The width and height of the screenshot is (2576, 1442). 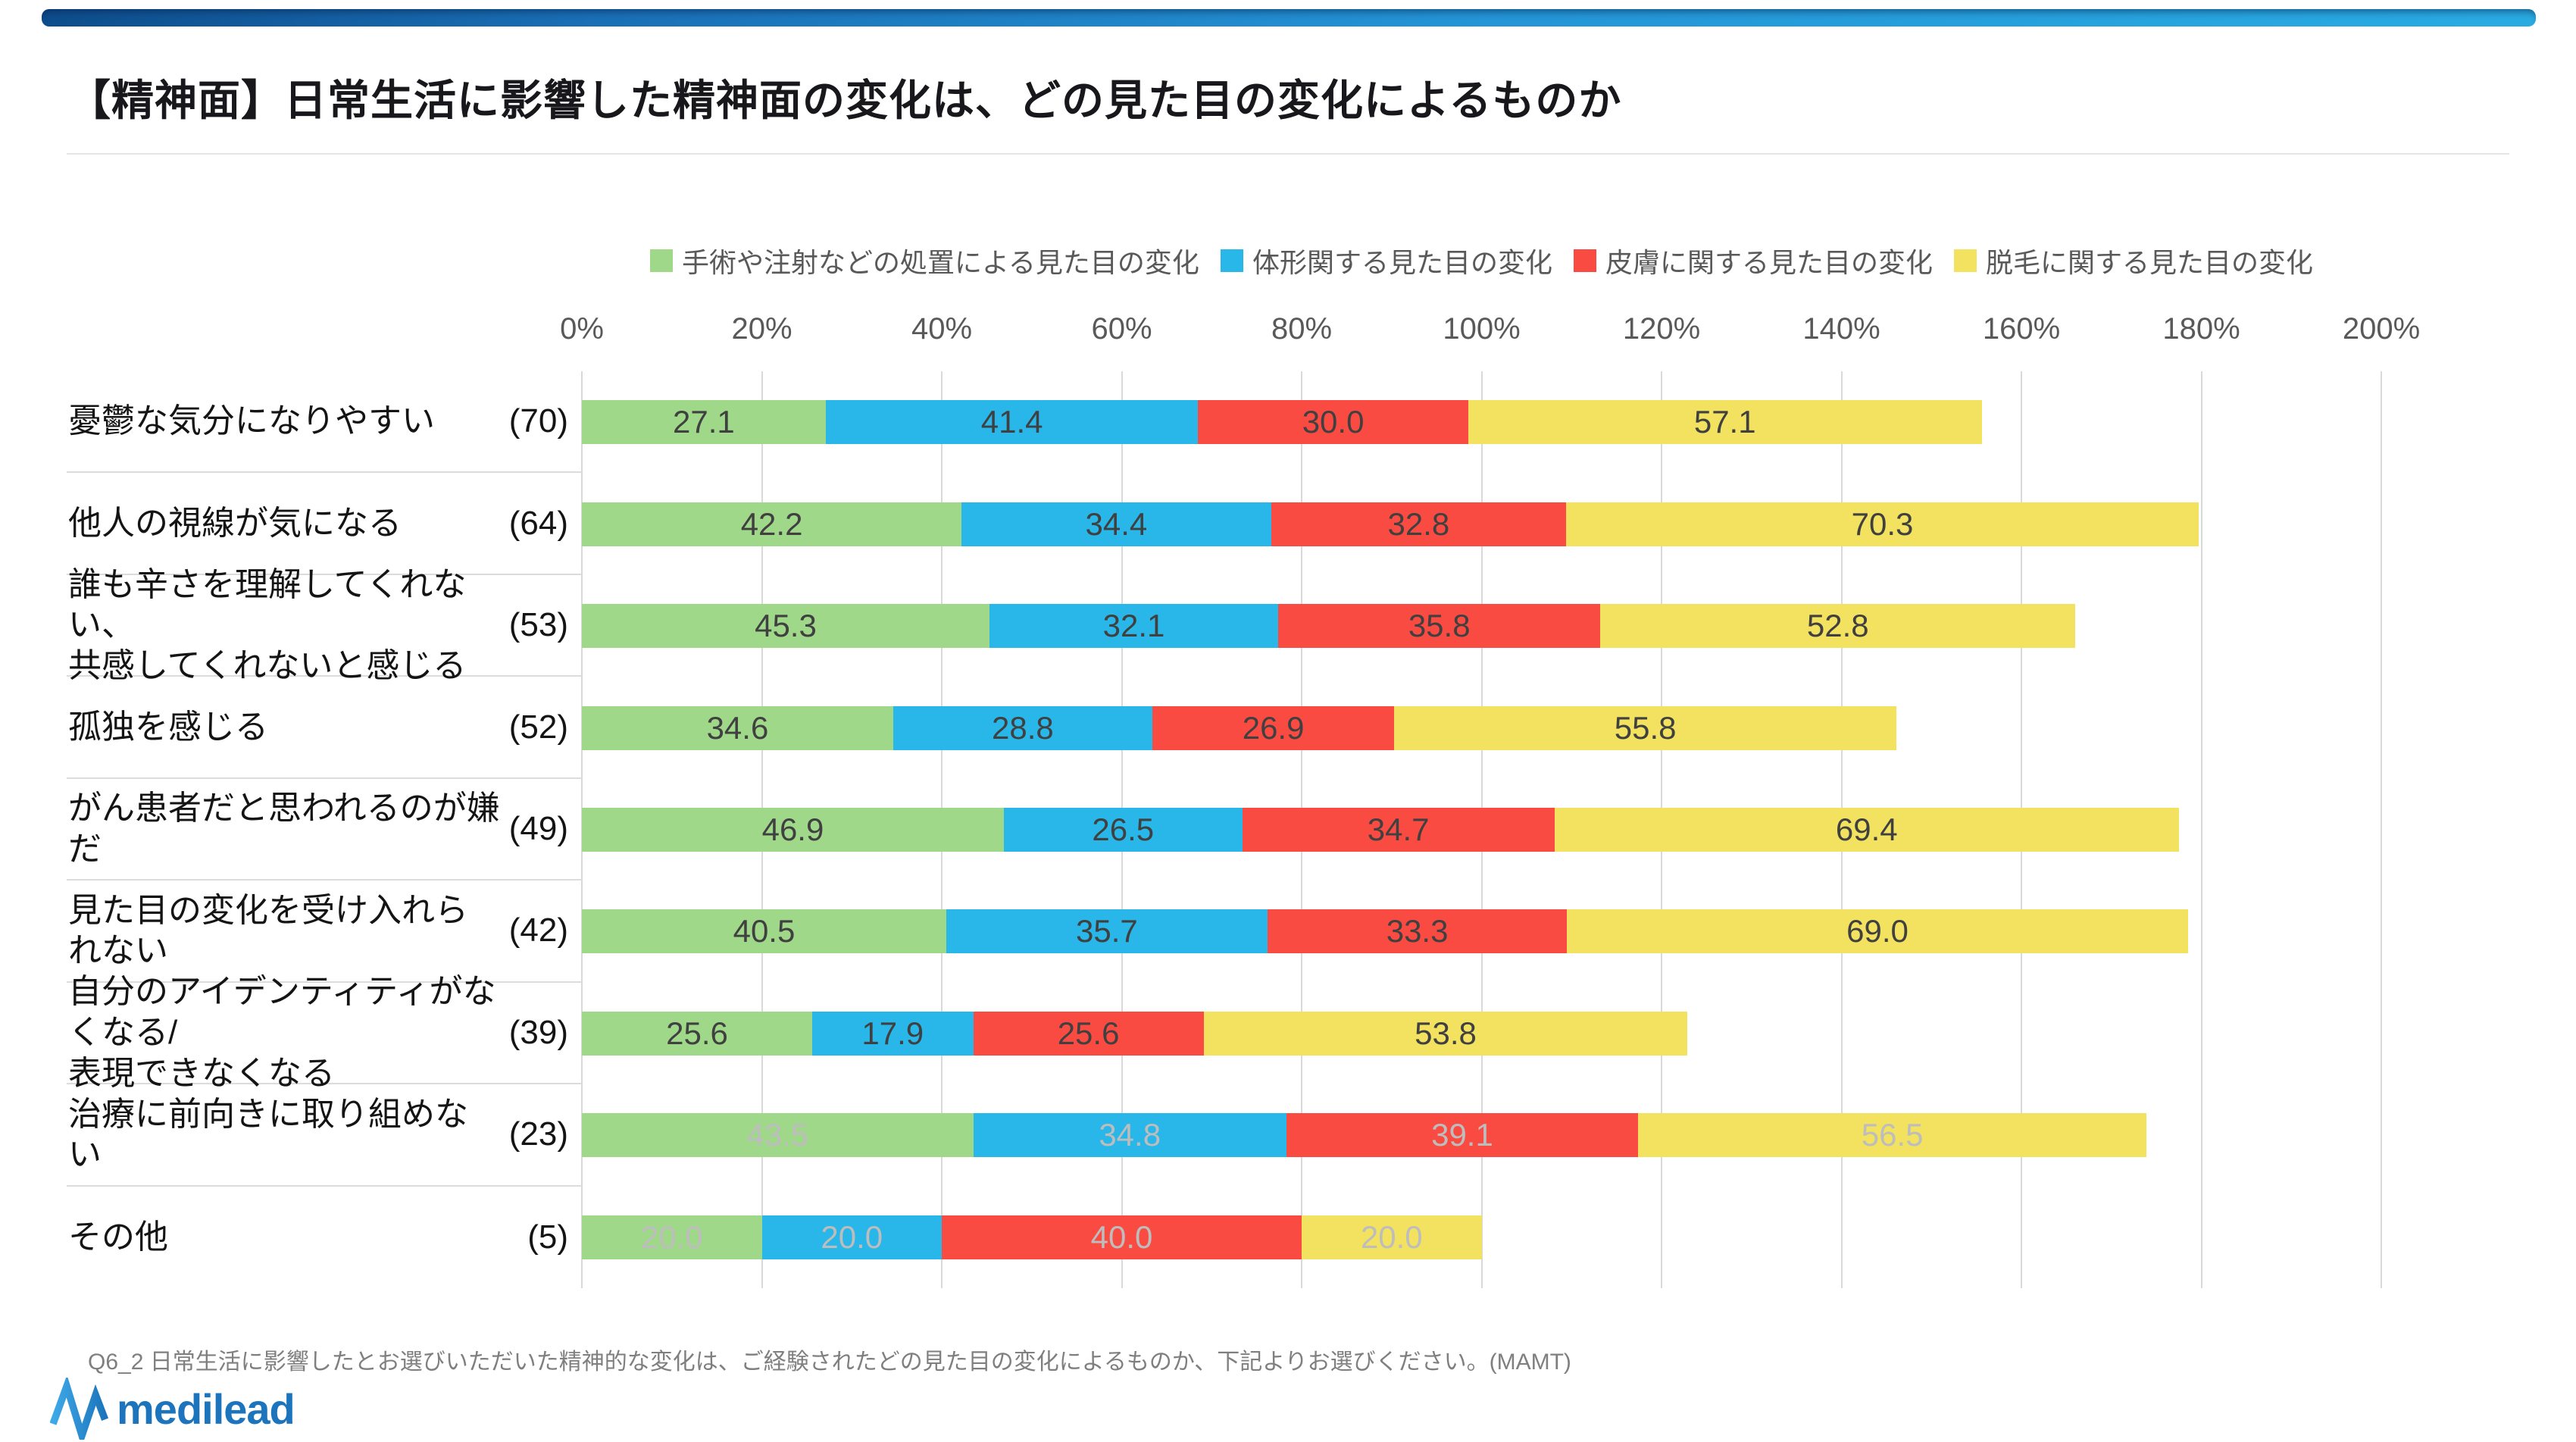 I want to click on category-label: 治療に前向きに取り組めない, so click(x=285, y=1134).